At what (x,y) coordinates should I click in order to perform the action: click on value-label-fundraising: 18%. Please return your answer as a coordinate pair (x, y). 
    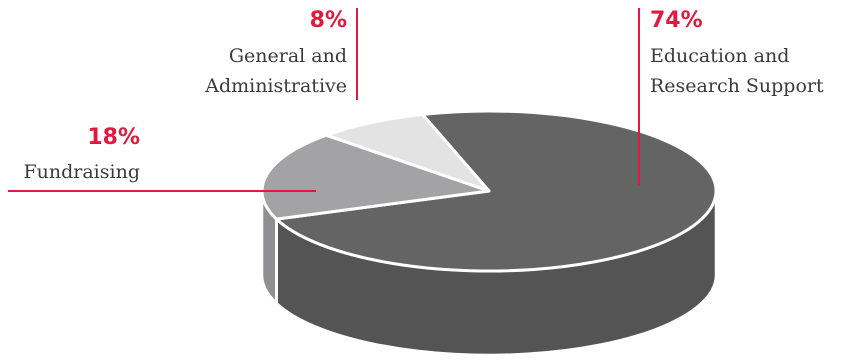
    Looking at the image, I should click on (113, 137).